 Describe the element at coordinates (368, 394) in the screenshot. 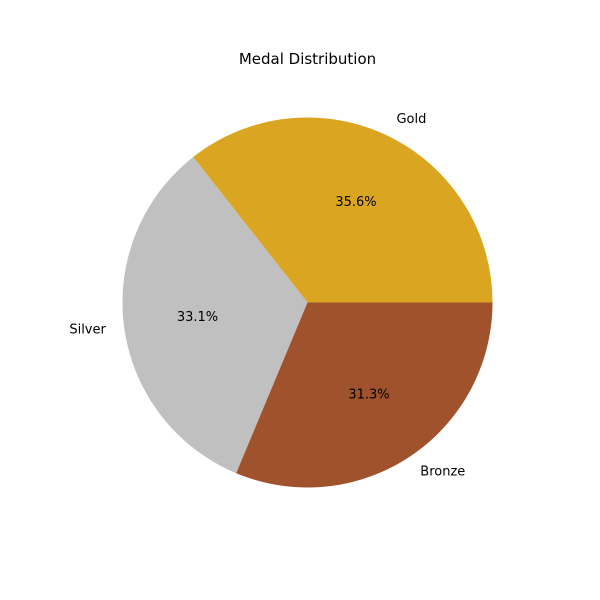

I see `percent-label-bronze: 31.3%` at that location.